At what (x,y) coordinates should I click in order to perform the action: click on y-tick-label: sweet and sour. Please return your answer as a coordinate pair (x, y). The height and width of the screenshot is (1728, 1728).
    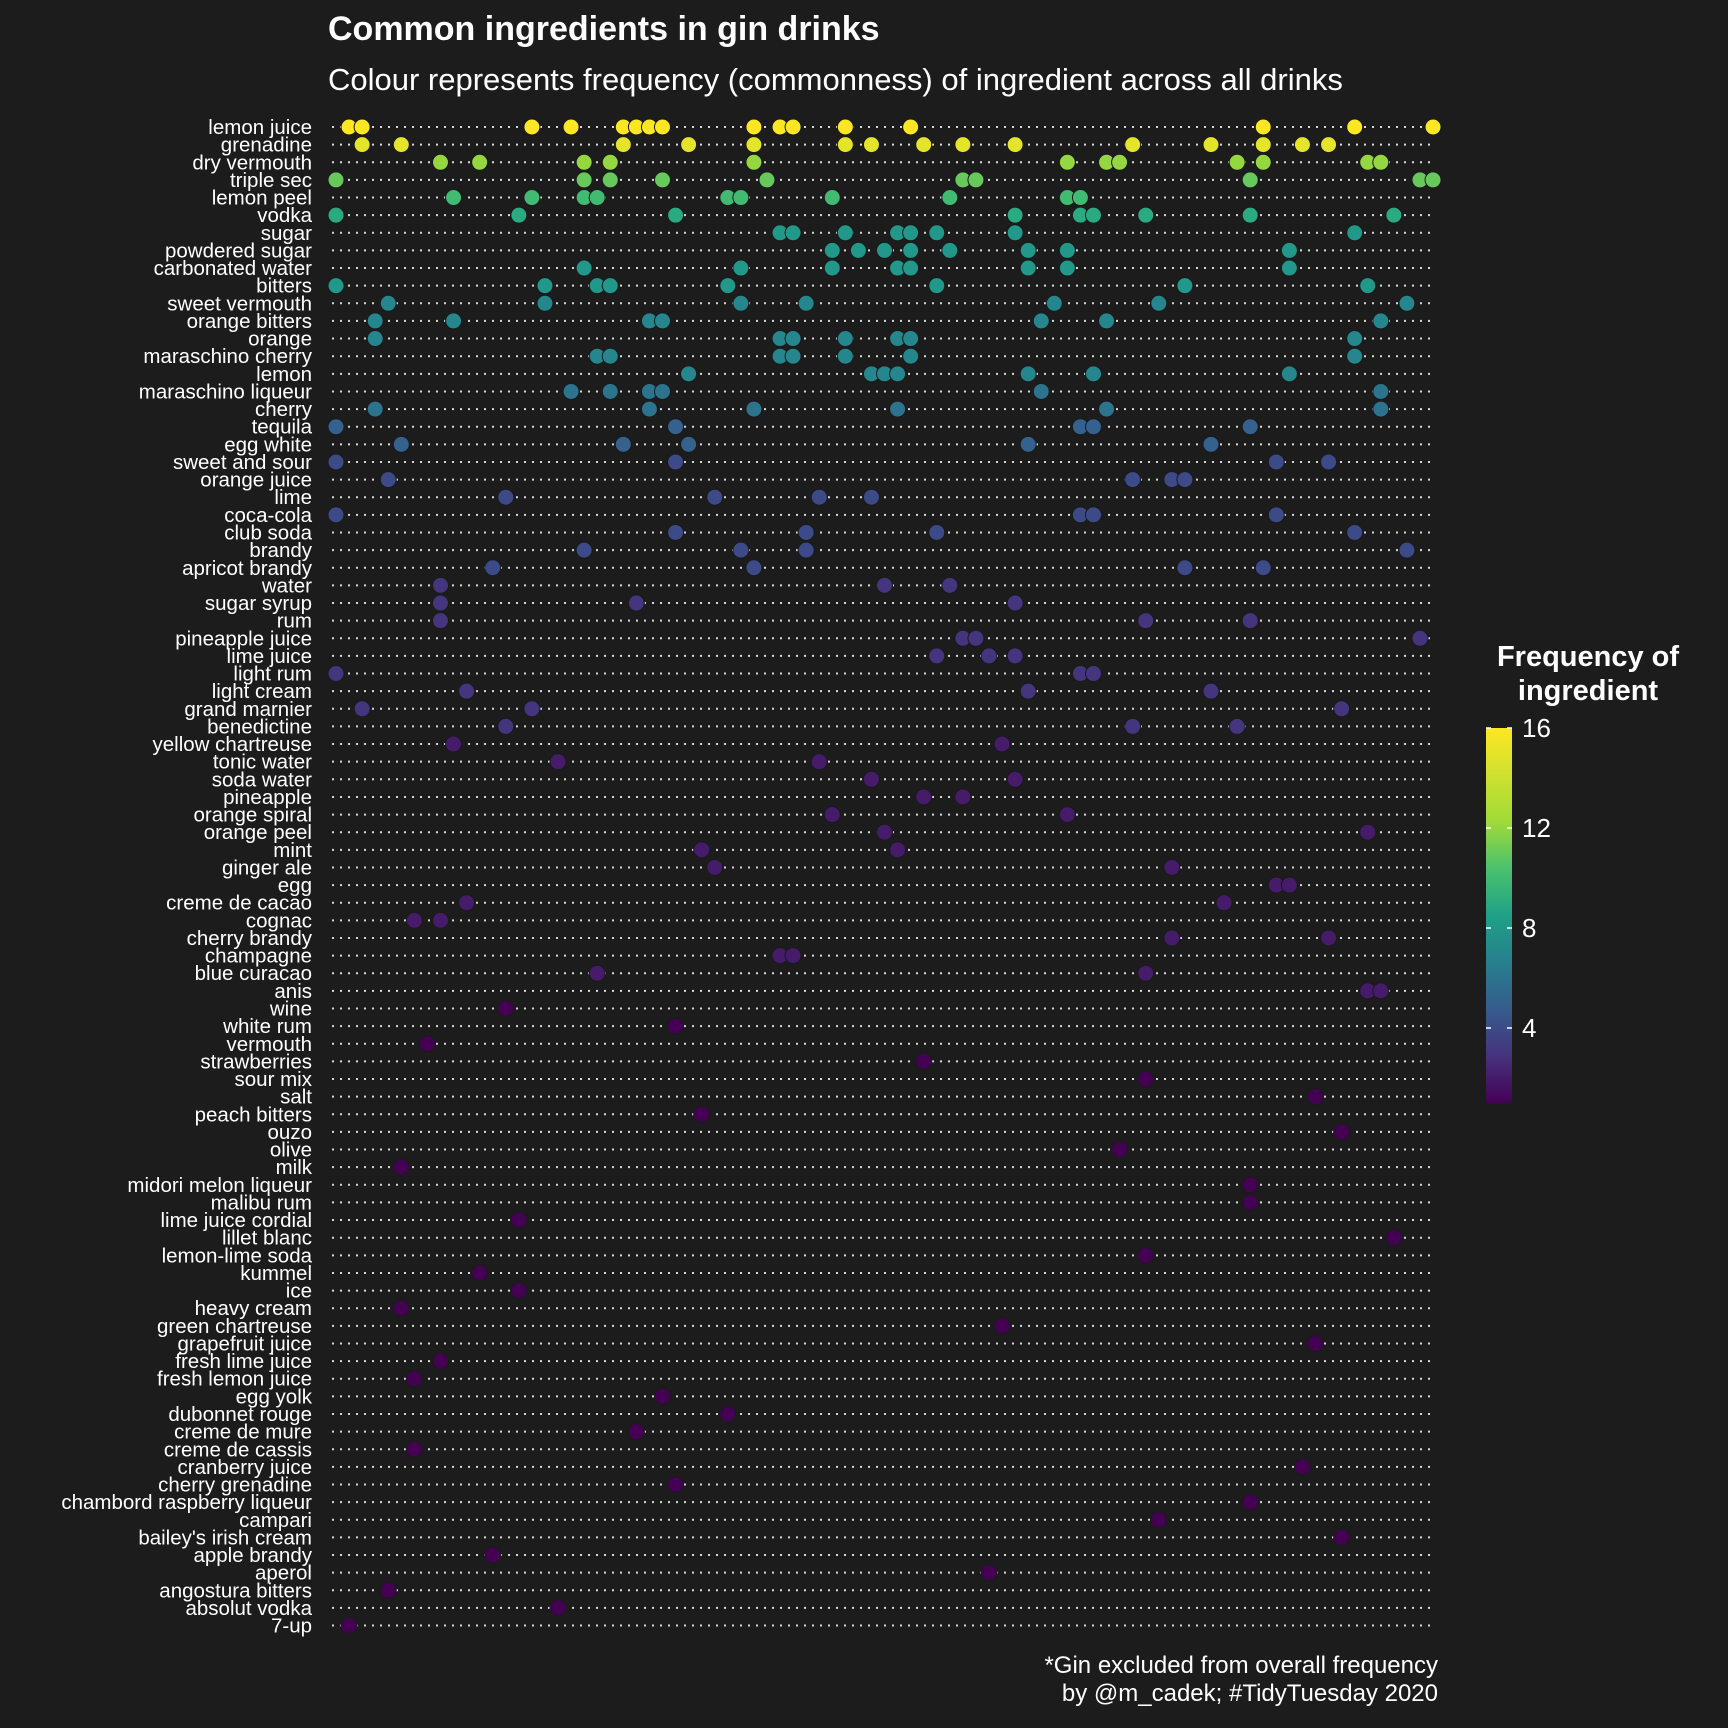
    Looking at the image, I should click on (242, 462).